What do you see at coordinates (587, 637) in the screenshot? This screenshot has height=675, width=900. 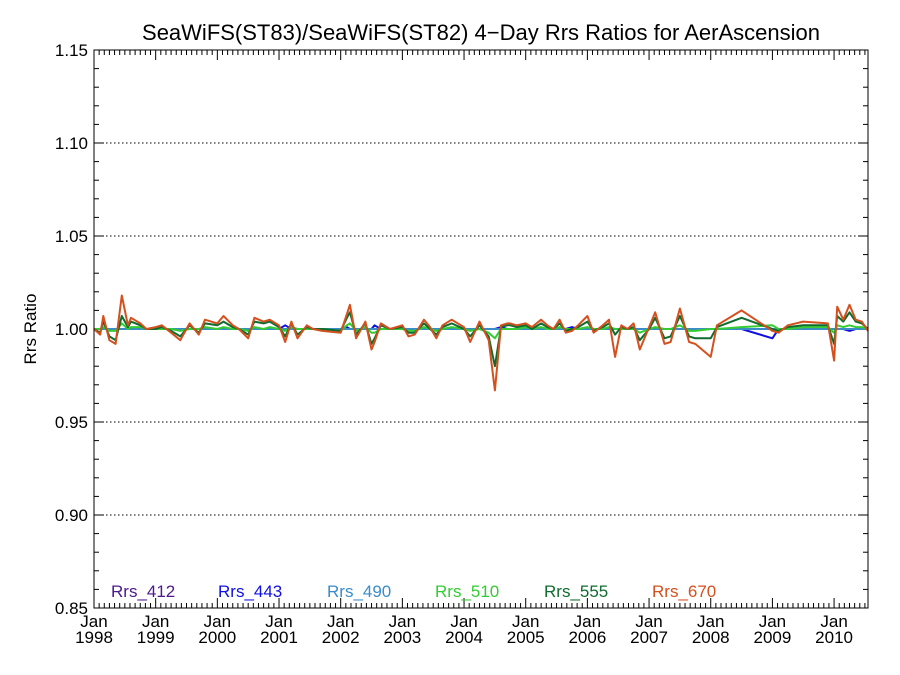 I see `x-tick-label-year: 2006` at bounding box center [587, 637].